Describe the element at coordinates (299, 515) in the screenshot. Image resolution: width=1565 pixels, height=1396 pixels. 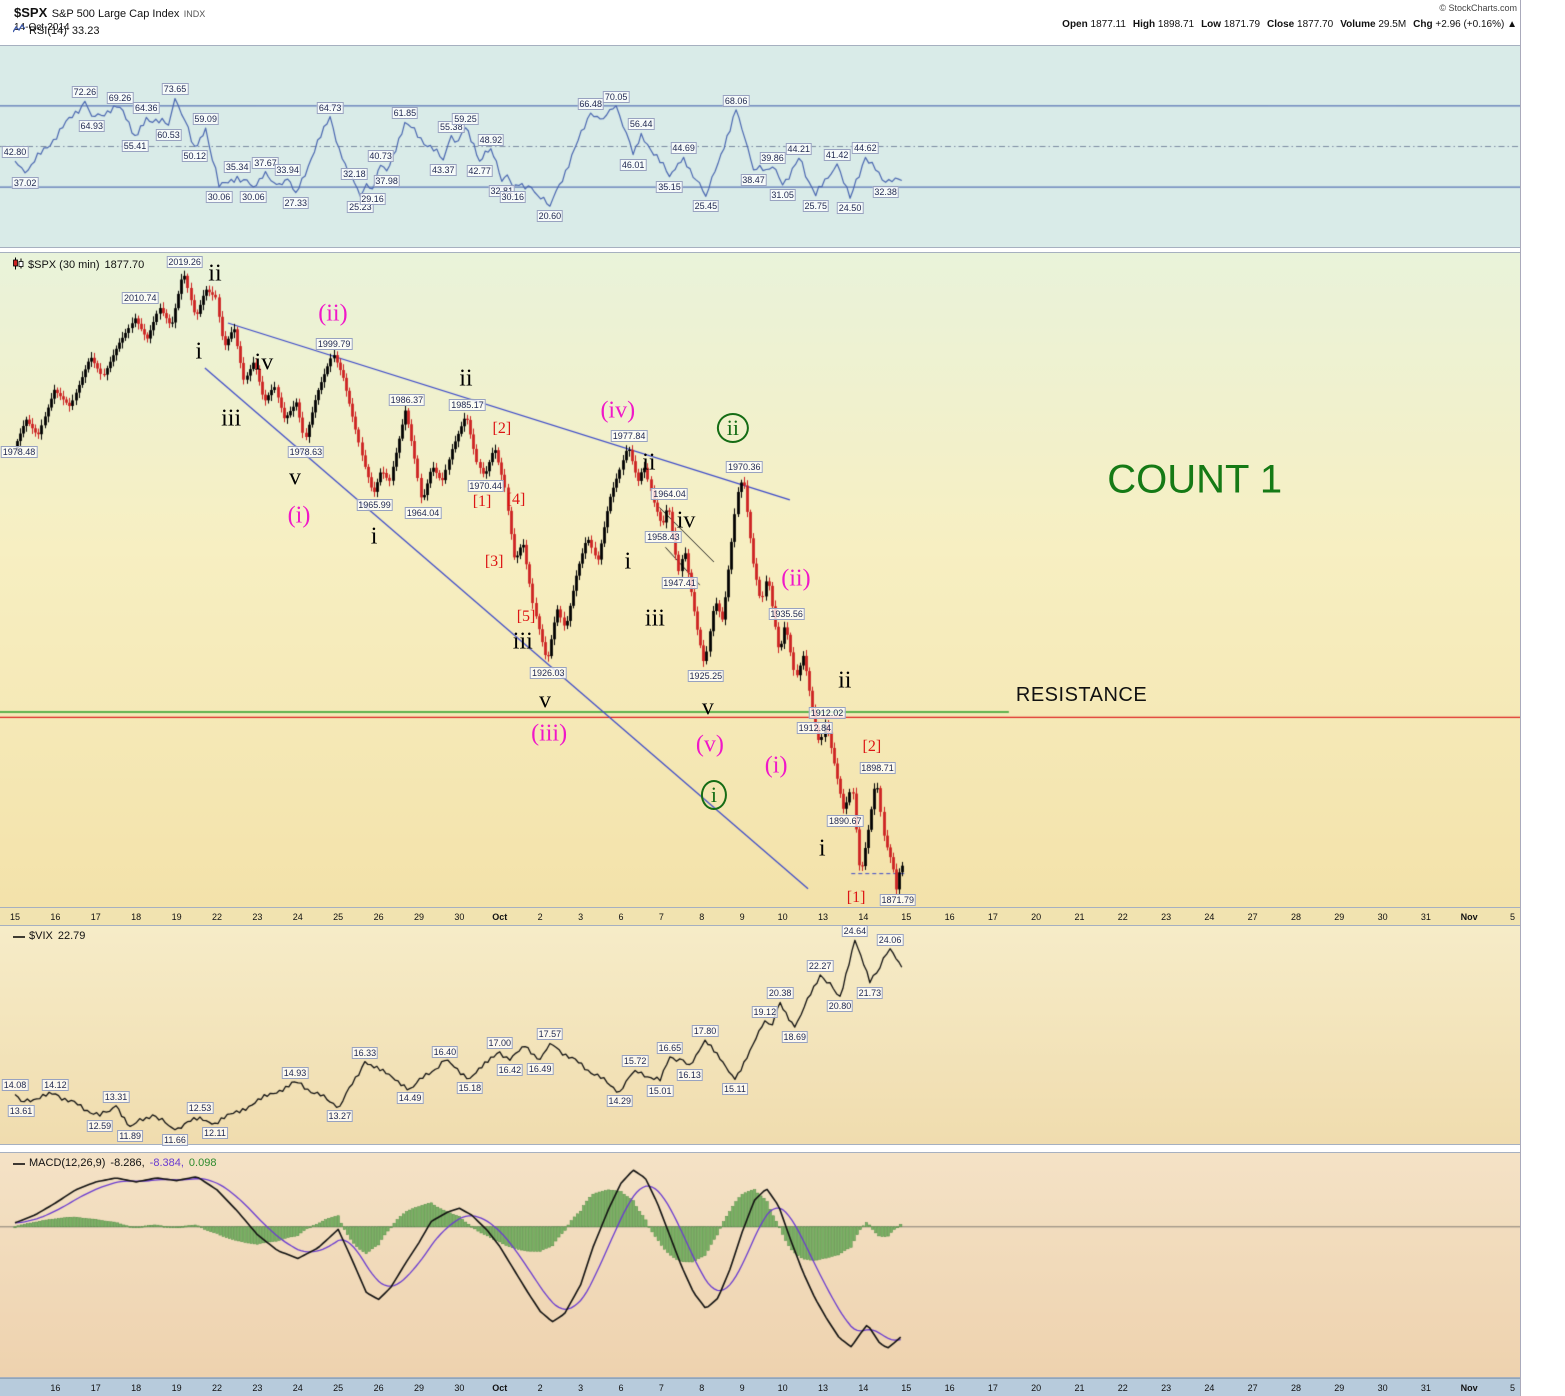
I see `elliott-wave-label-magenta: (i)` at that location.